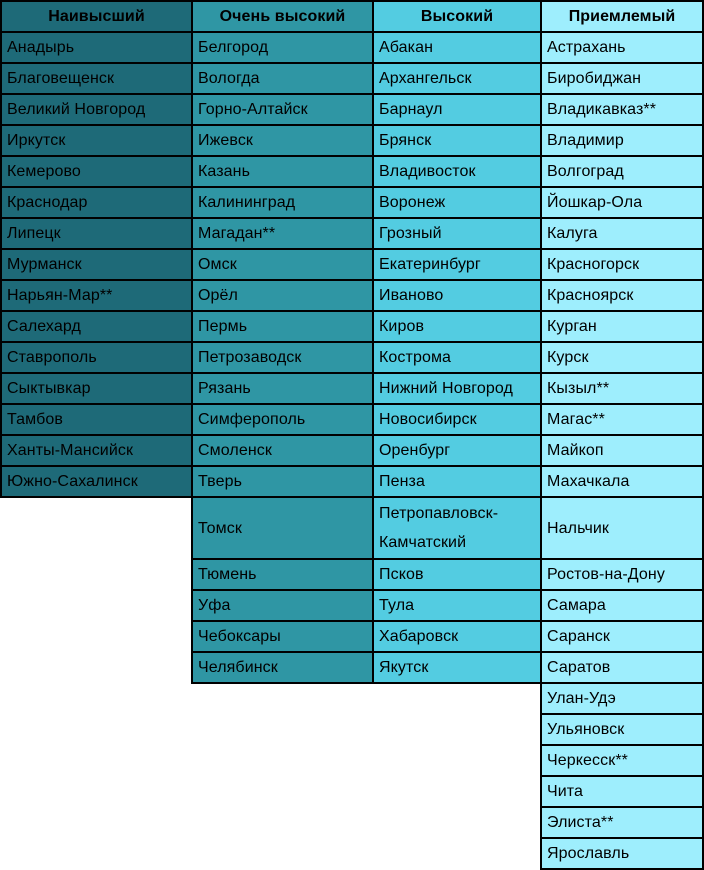 The height and width of the screenshot is (870, 704). I want to click on city-cell: Ханты-Мансийск, so click(97, 451).